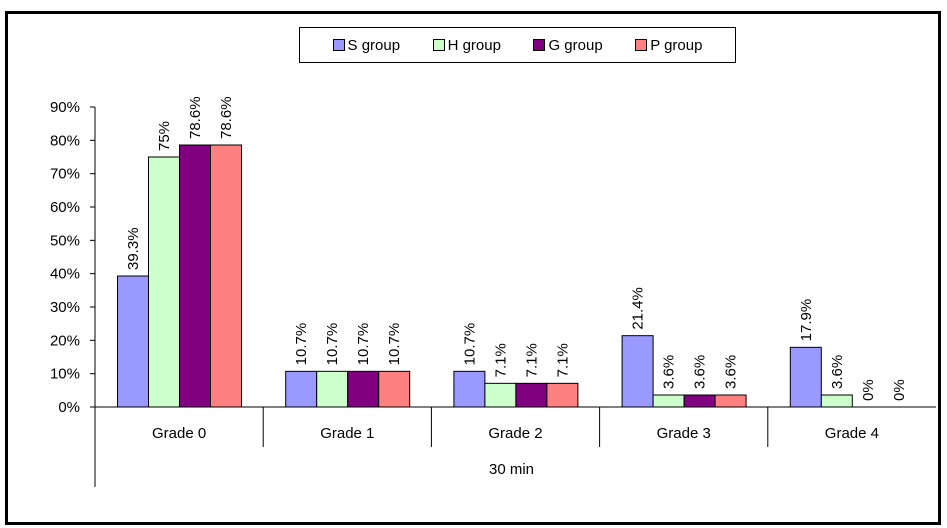  What do you see at coordinates (347, 433) in the screenshot?
I see `x-tick-label: Grade 1` at bounding box center [347, 433].